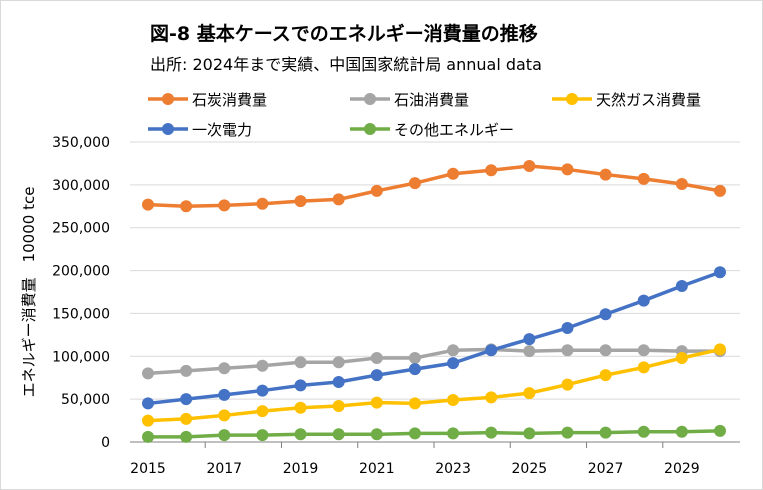 The width and height of the screenshot is (763, 490). What do you see at coordinates (81, 314) in the screenshot?
I see `y-tick-label: 150,000` at bounding box center [81, 314].